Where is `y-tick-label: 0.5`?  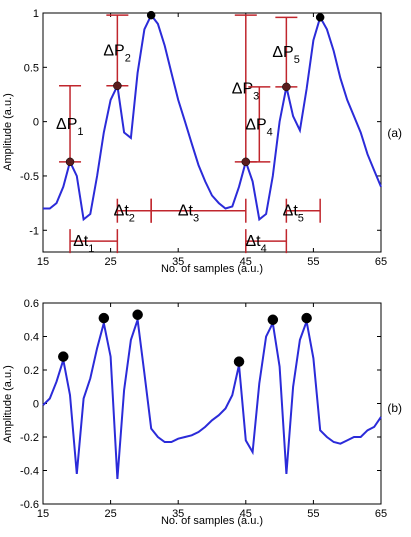
y-tick-label: 0.5 is located at coordinates (31, 68).